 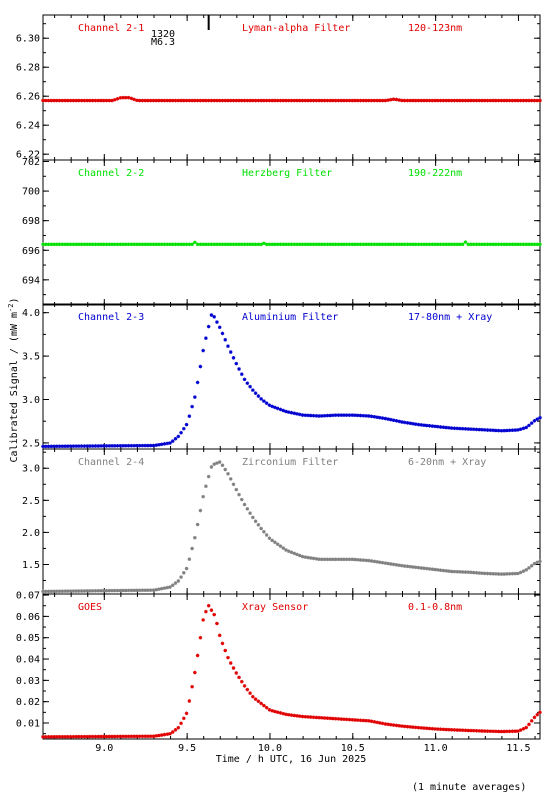 What do you see at coordinates (31, 162) in the screenshot?
I see `y-tick-label: 702` at bounding box center [31, 162].